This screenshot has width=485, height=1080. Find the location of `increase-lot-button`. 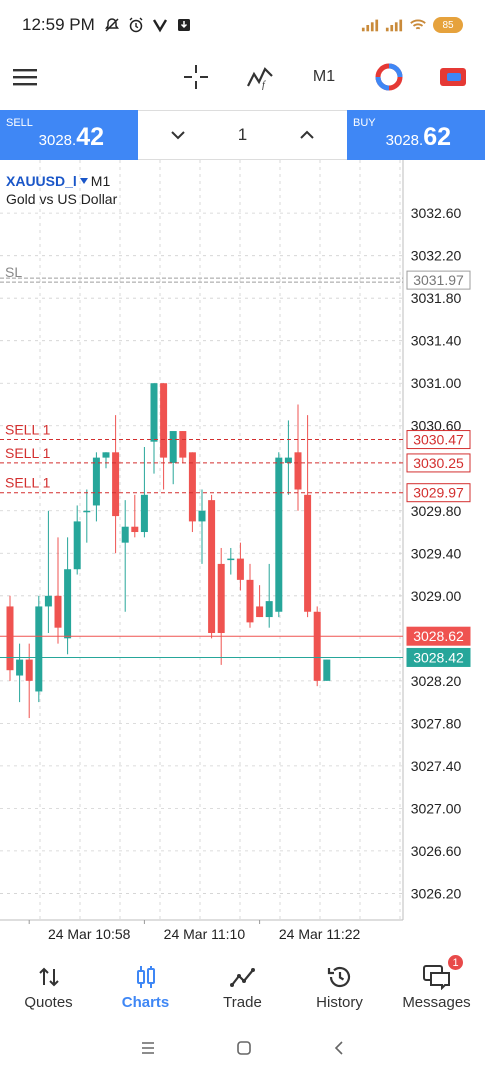

increase-lot-button is located at coordinates (307, 135).